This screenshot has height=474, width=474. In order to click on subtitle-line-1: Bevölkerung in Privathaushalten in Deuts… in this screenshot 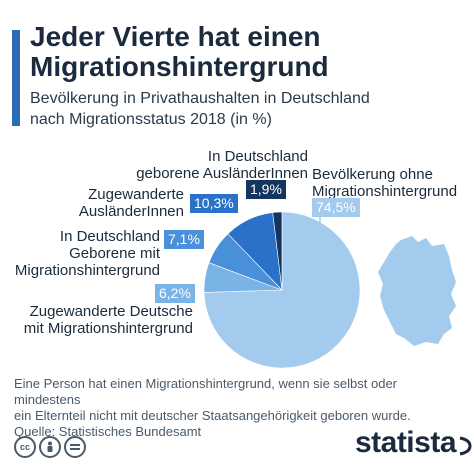, I will do `click(200, 98)`.